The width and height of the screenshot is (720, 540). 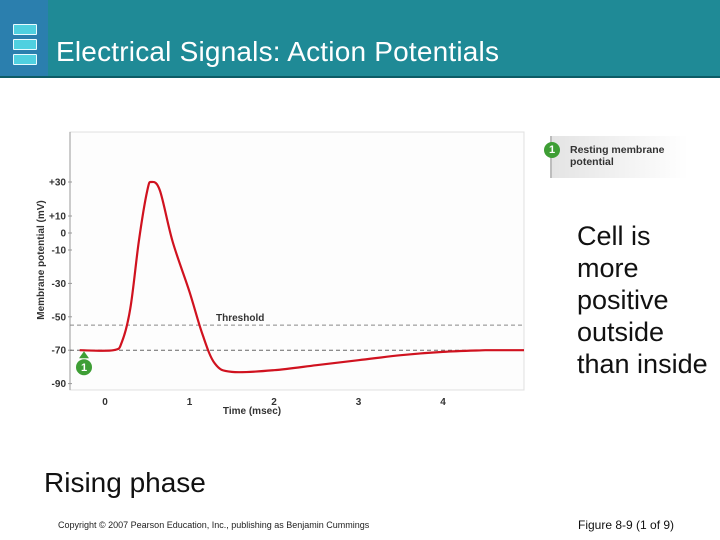 What do you see at coordinates (359, 402) in the screenshot?
I see `x-tick-label: 3` at bounding box center [359, 402].